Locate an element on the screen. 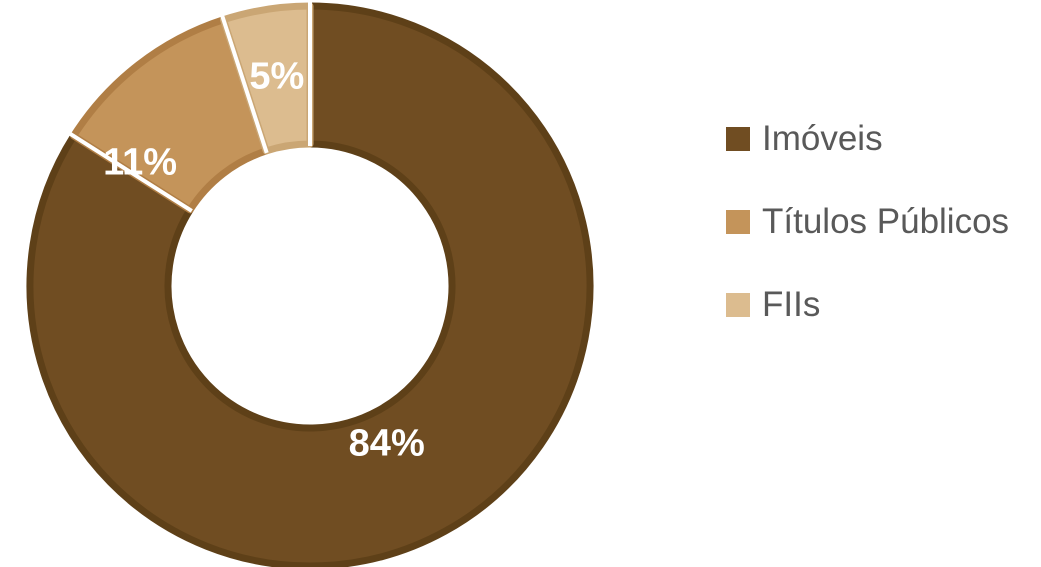 This screenshot has height=567, width=1041. chart-legend: Imóveis Títulos Públicos FIIs is located at coordinates (867, 236).